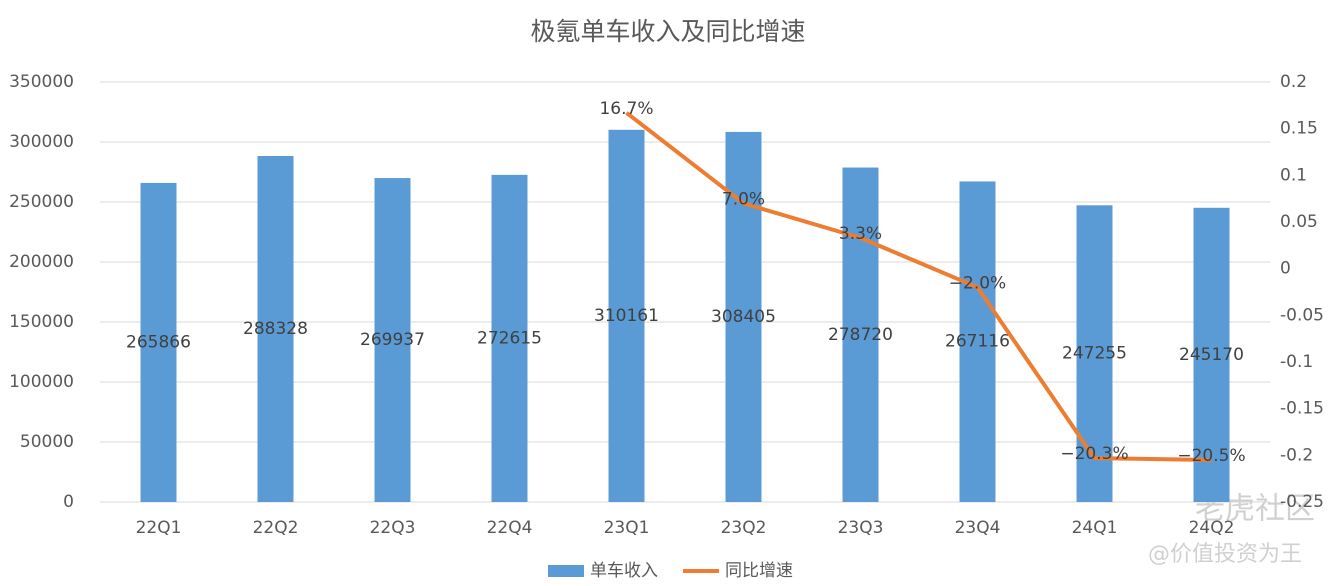 Image resolution: width=1333 pixels, height=586 pixels. What do you see at coordinates (1212, 528) in the screenshot?
I see `x-tick-label: 24Q2` at bounding box center [1212, 528].